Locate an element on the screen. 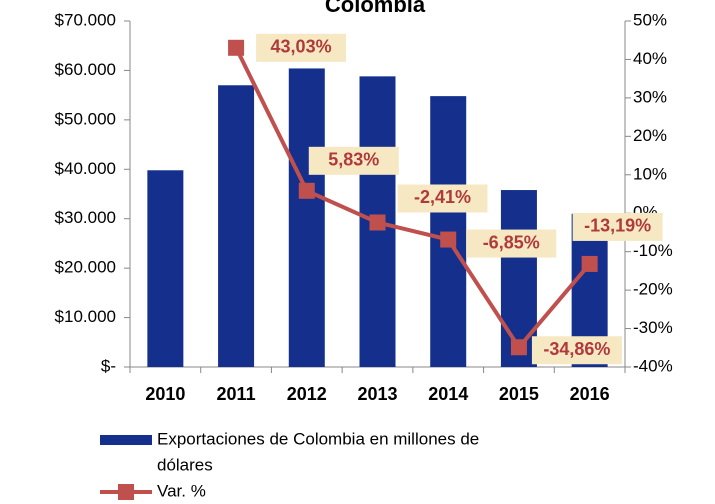 Image resolution: width=715 pixels, height=504 pixels. y2-tick-label: -10% is located at coordinates (653, 250).